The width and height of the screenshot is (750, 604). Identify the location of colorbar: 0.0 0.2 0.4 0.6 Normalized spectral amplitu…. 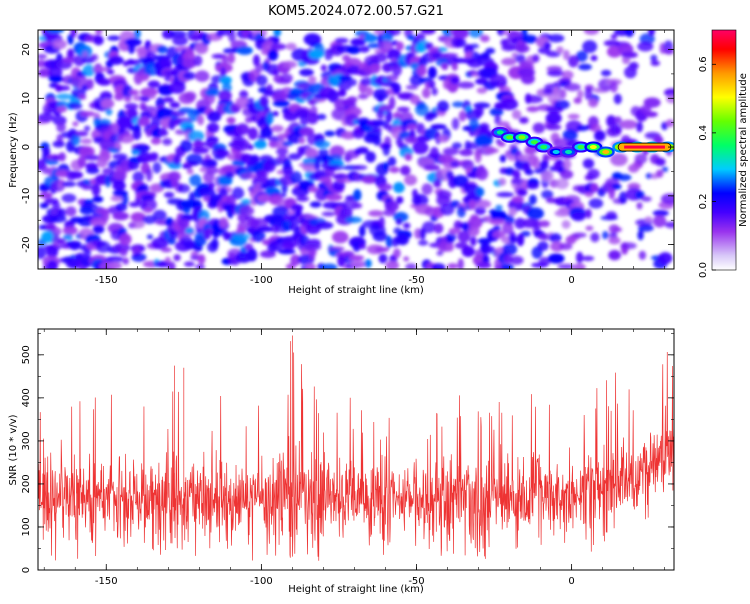
(723, 153).